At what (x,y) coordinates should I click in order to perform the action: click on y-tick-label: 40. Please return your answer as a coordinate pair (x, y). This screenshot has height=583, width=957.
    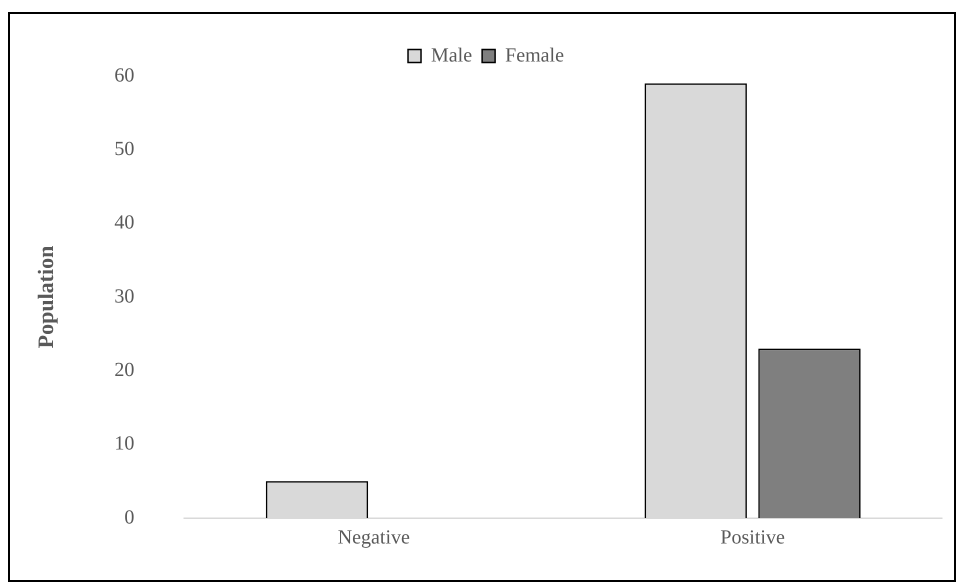
    Looking at the image, I should click on (124, 223).